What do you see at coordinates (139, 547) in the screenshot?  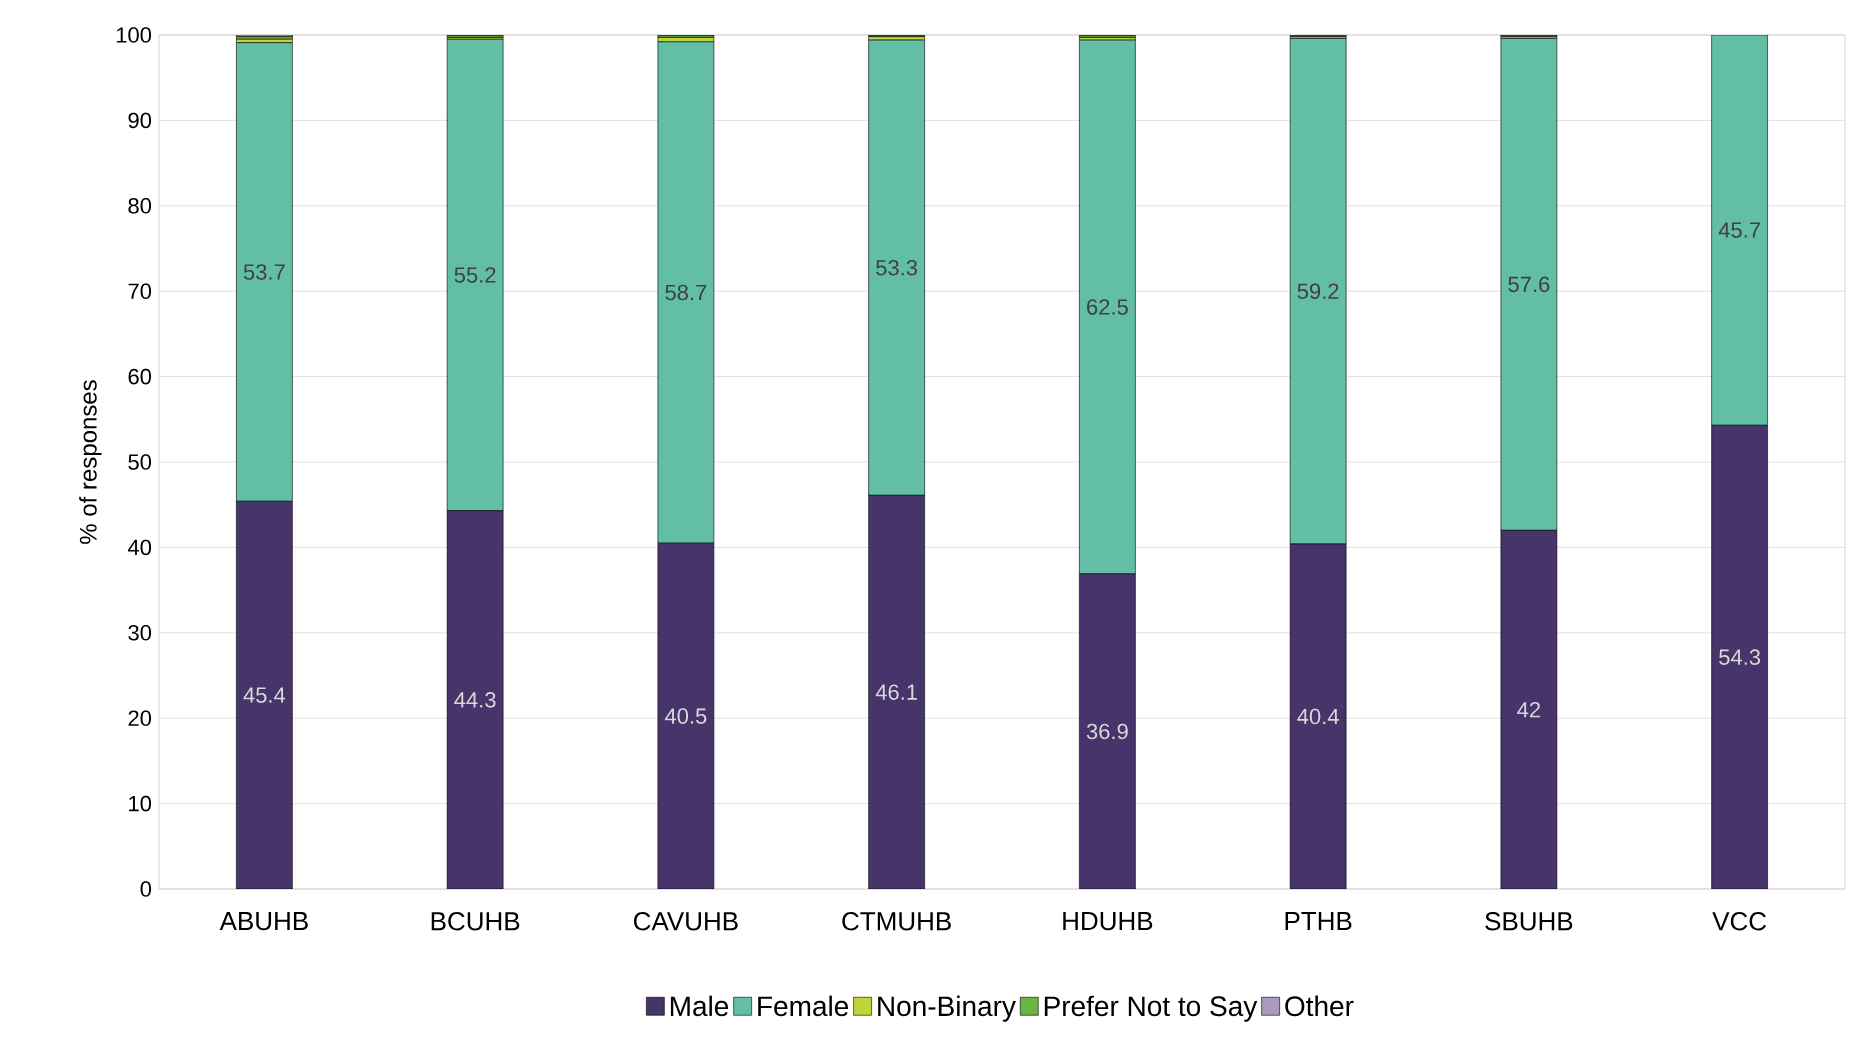 I see `y-tick-label: 40` at bounding box center [139, 547].